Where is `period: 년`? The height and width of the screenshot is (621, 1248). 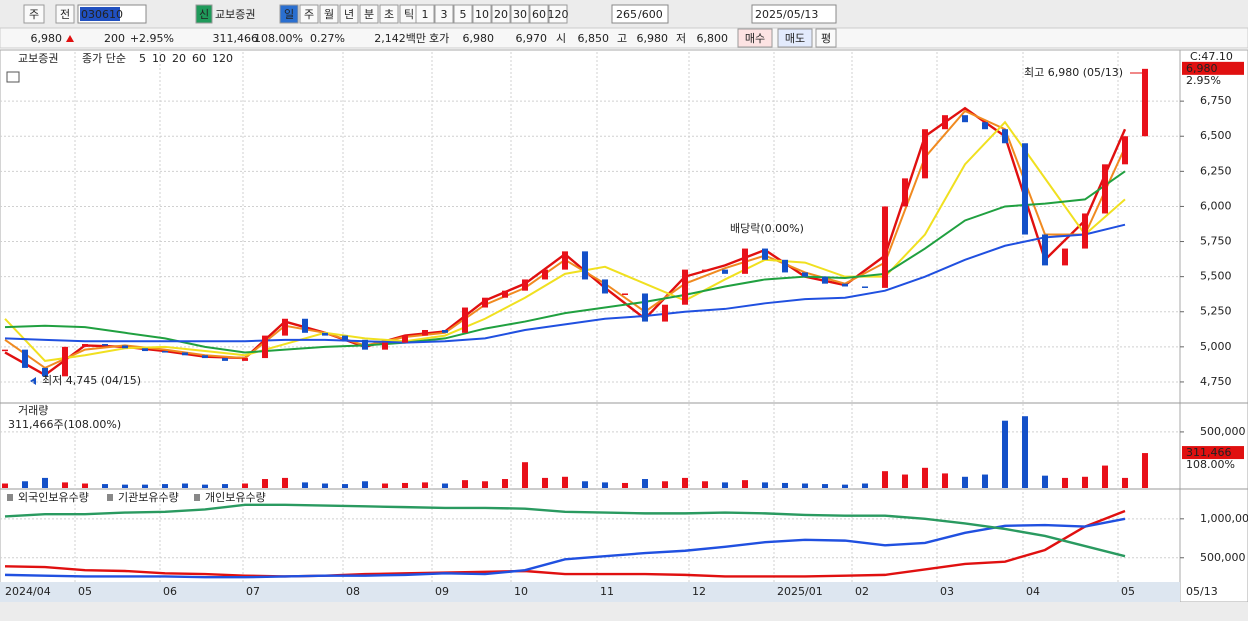 period: 년 is located at coordinates (349, 14).